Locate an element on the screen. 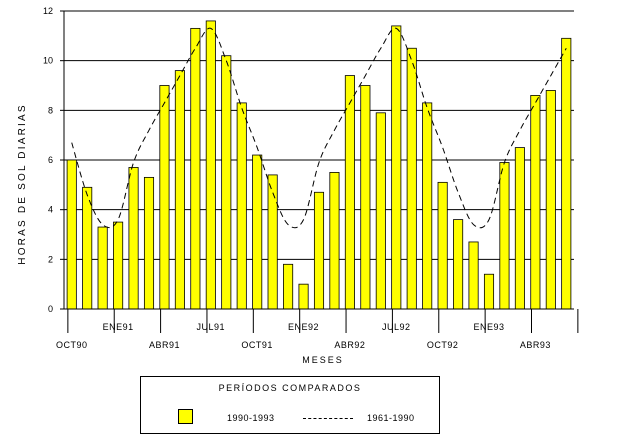 The height and width of the screenshot is (442, 618). y-tick-label: 6 is located at coordinates (50, 160).